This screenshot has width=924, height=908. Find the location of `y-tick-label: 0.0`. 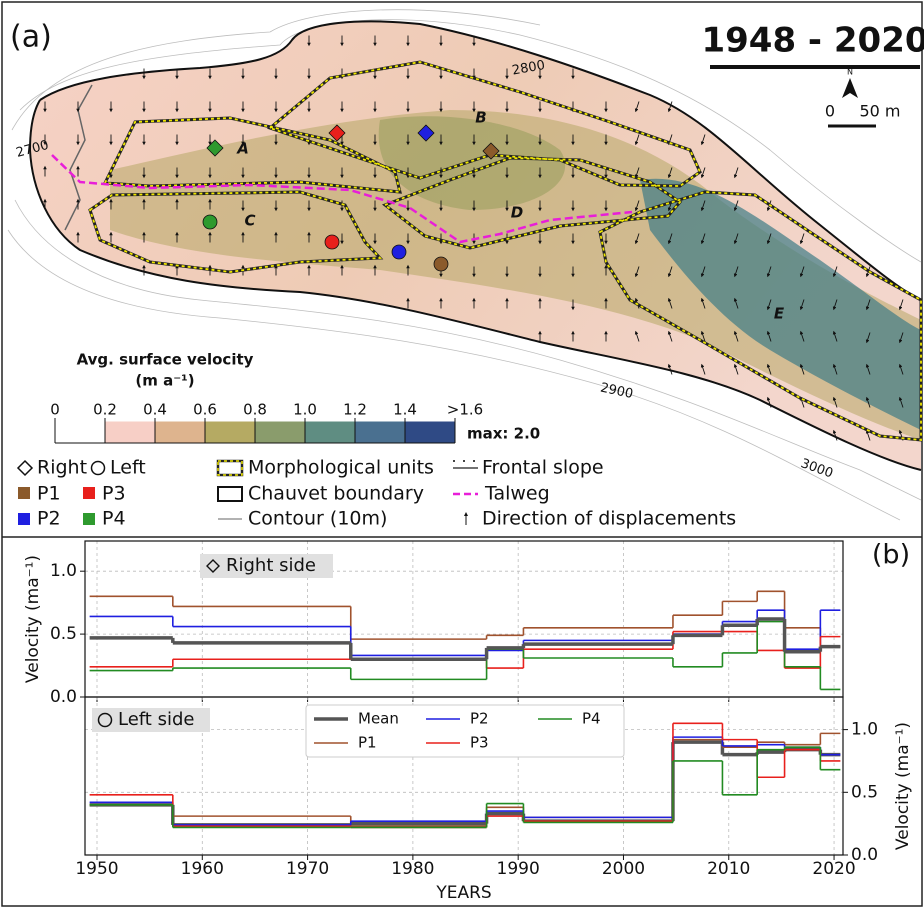

y-tick-label: 0.0 is located at coordinates (864, 855).